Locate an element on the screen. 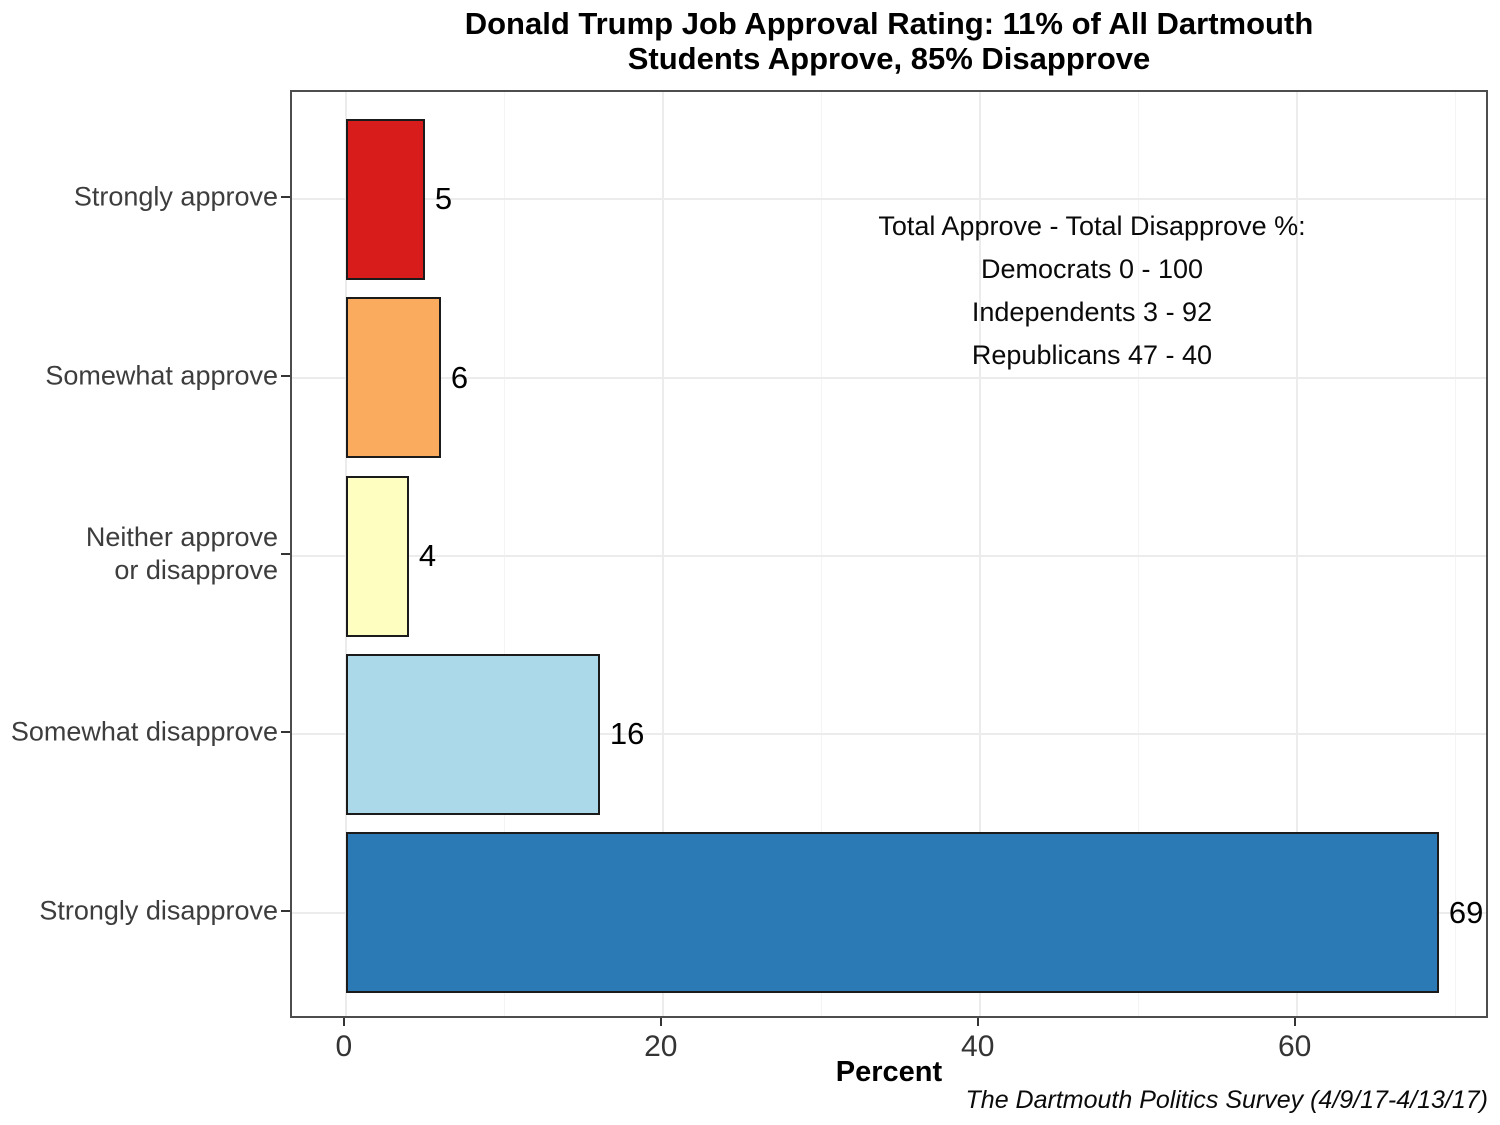 The image size is (1500, 1125). bar-value-label: 69 is located at coordinates (1466, 912).